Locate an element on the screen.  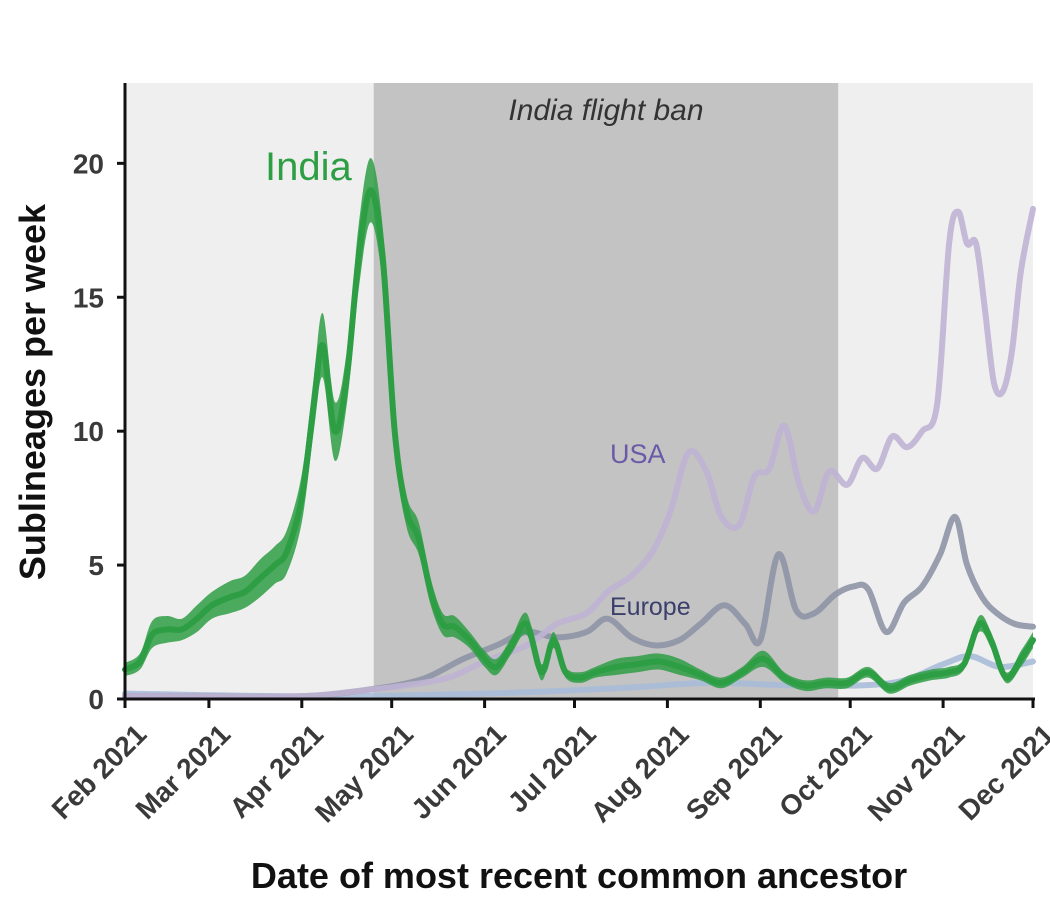
y-ticks: 0 5 10 15 20 is located at coordinates (99, 431).